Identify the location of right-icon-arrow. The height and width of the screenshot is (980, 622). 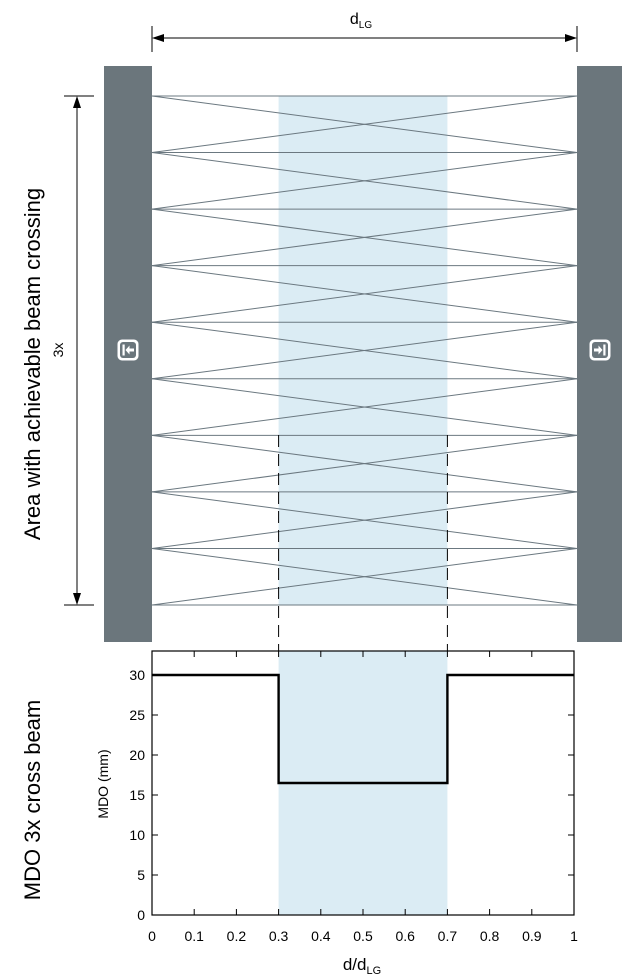
(598, 350).